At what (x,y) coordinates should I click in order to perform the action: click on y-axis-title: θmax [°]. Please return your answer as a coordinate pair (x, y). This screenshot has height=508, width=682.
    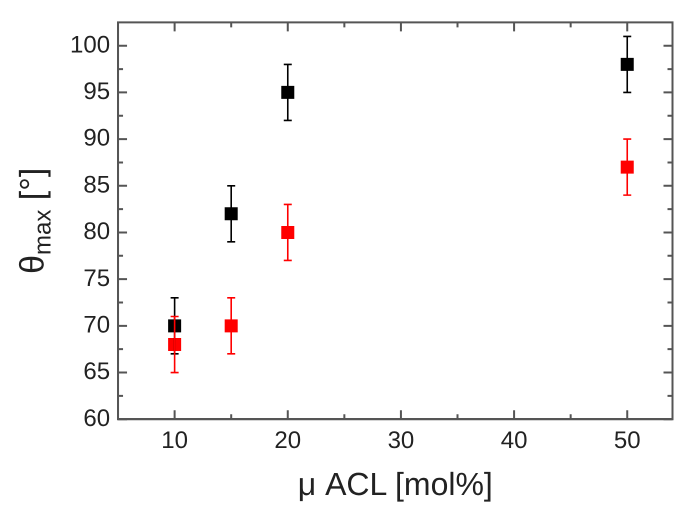
    Looking at the image, I should click on (35, 221).